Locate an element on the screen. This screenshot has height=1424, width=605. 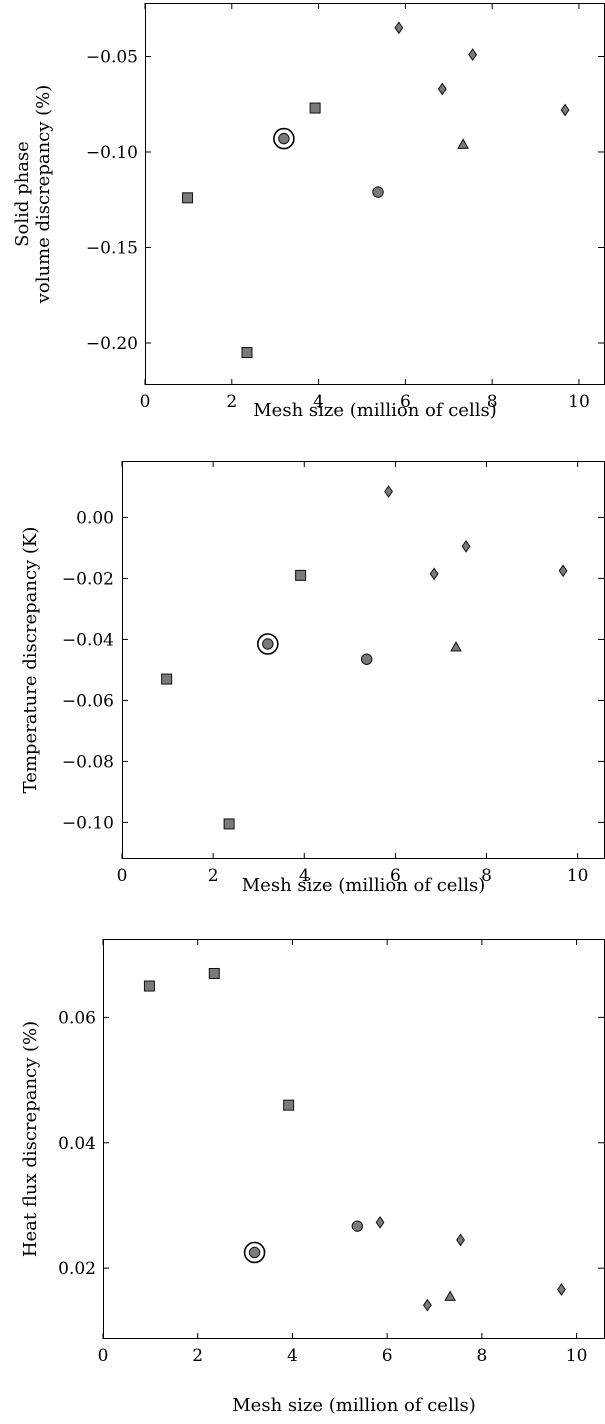
y-tick-label: 0.02 is located at coordinates (77, 1269).